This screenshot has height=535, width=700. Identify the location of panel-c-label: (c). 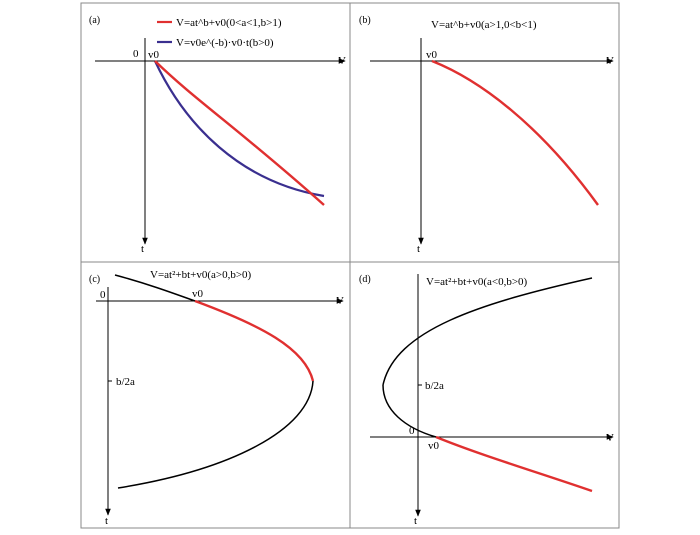
(94, 279).